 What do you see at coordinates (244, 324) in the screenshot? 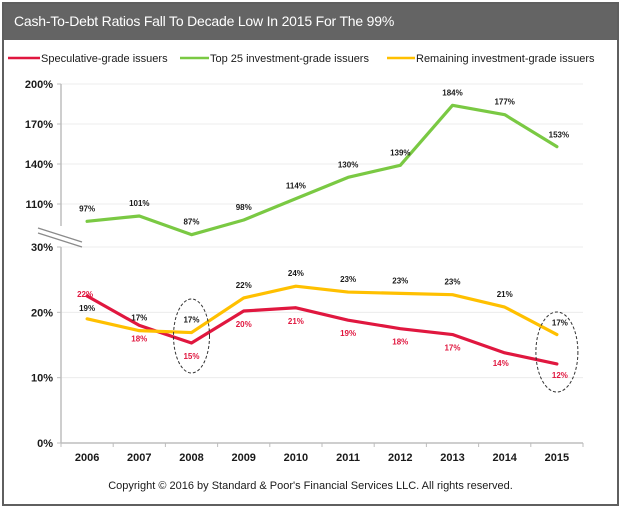
I see `data-label: 20%` at bounding box center [244, 324].